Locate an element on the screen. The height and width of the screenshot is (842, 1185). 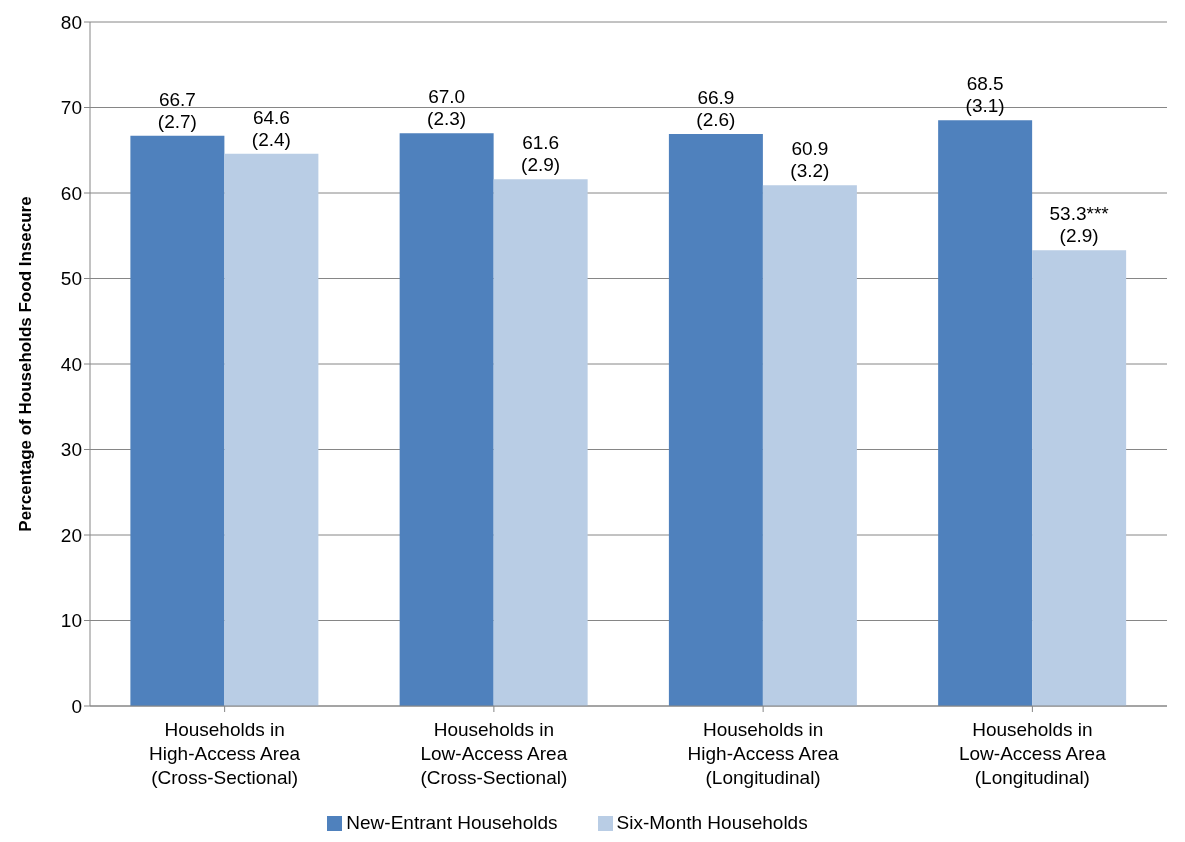
x-tick-label: Households in Low-Access Area (Longitudinal) is located at coordinates (1032, 753).